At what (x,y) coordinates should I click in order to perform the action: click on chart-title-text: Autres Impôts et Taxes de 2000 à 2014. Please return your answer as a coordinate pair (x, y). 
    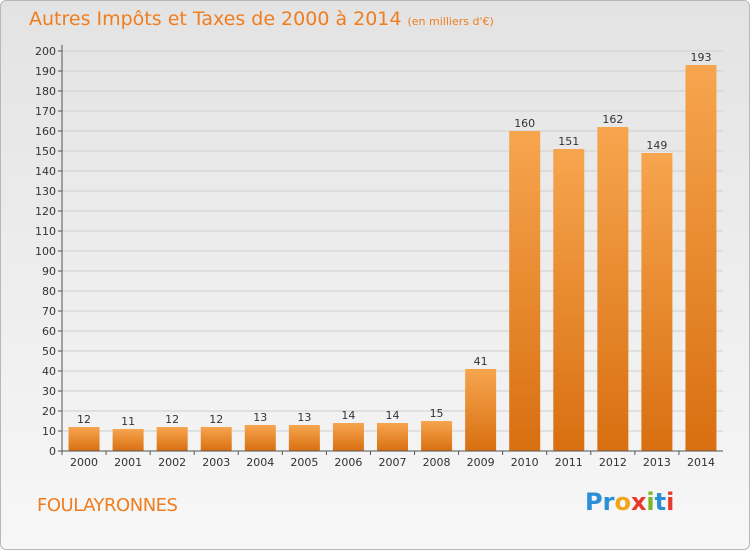
    Looking at the image, I should click on (215, 19).